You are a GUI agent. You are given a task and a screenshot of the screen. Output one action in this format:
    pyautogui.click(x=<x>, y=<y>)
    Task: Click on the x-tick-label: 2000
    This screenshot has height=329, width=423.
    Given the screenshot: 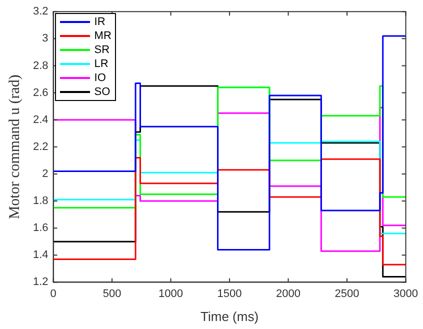 What is the action you would take?
    pyautogui.click(x=288, y=294)
    